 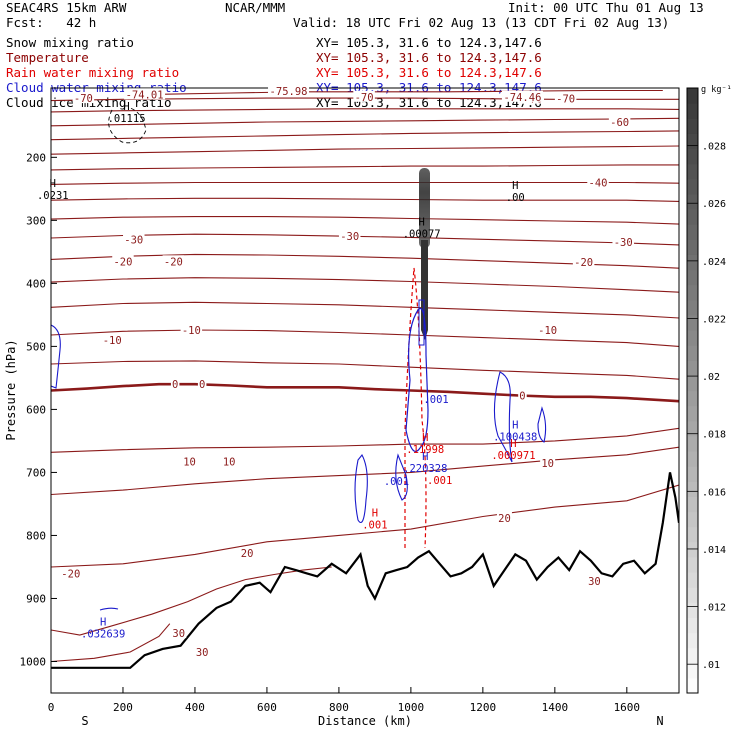 I want to click on x-tick-label: 800, so click(x=339, y=707).